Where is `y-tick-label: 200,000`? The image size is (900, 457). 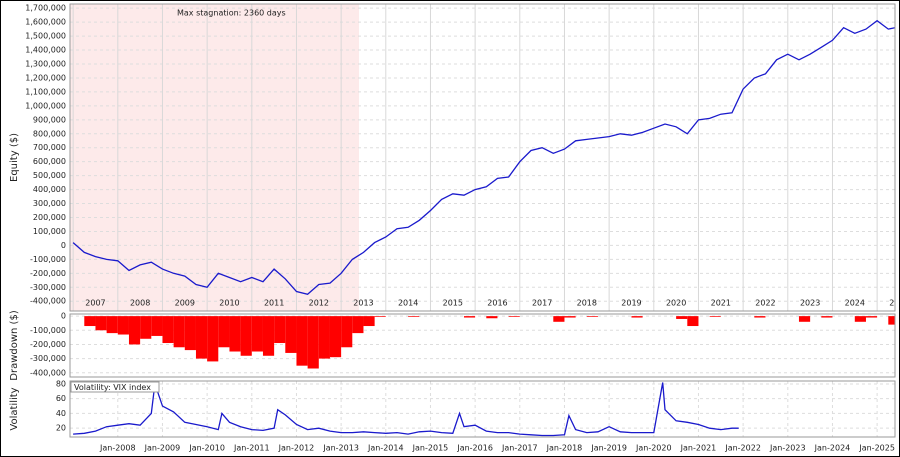
y-tick-label: 200,000 is located at coordinates (49, 217).